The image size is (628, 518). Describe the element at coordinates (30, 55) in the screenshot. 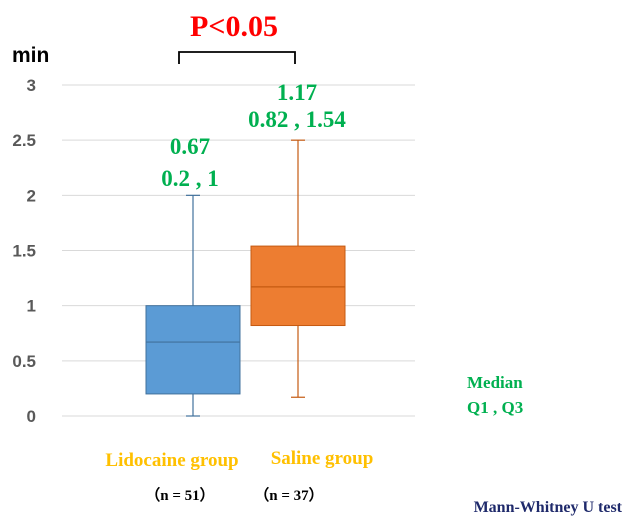

I see `y-axis-label: min` at that location.